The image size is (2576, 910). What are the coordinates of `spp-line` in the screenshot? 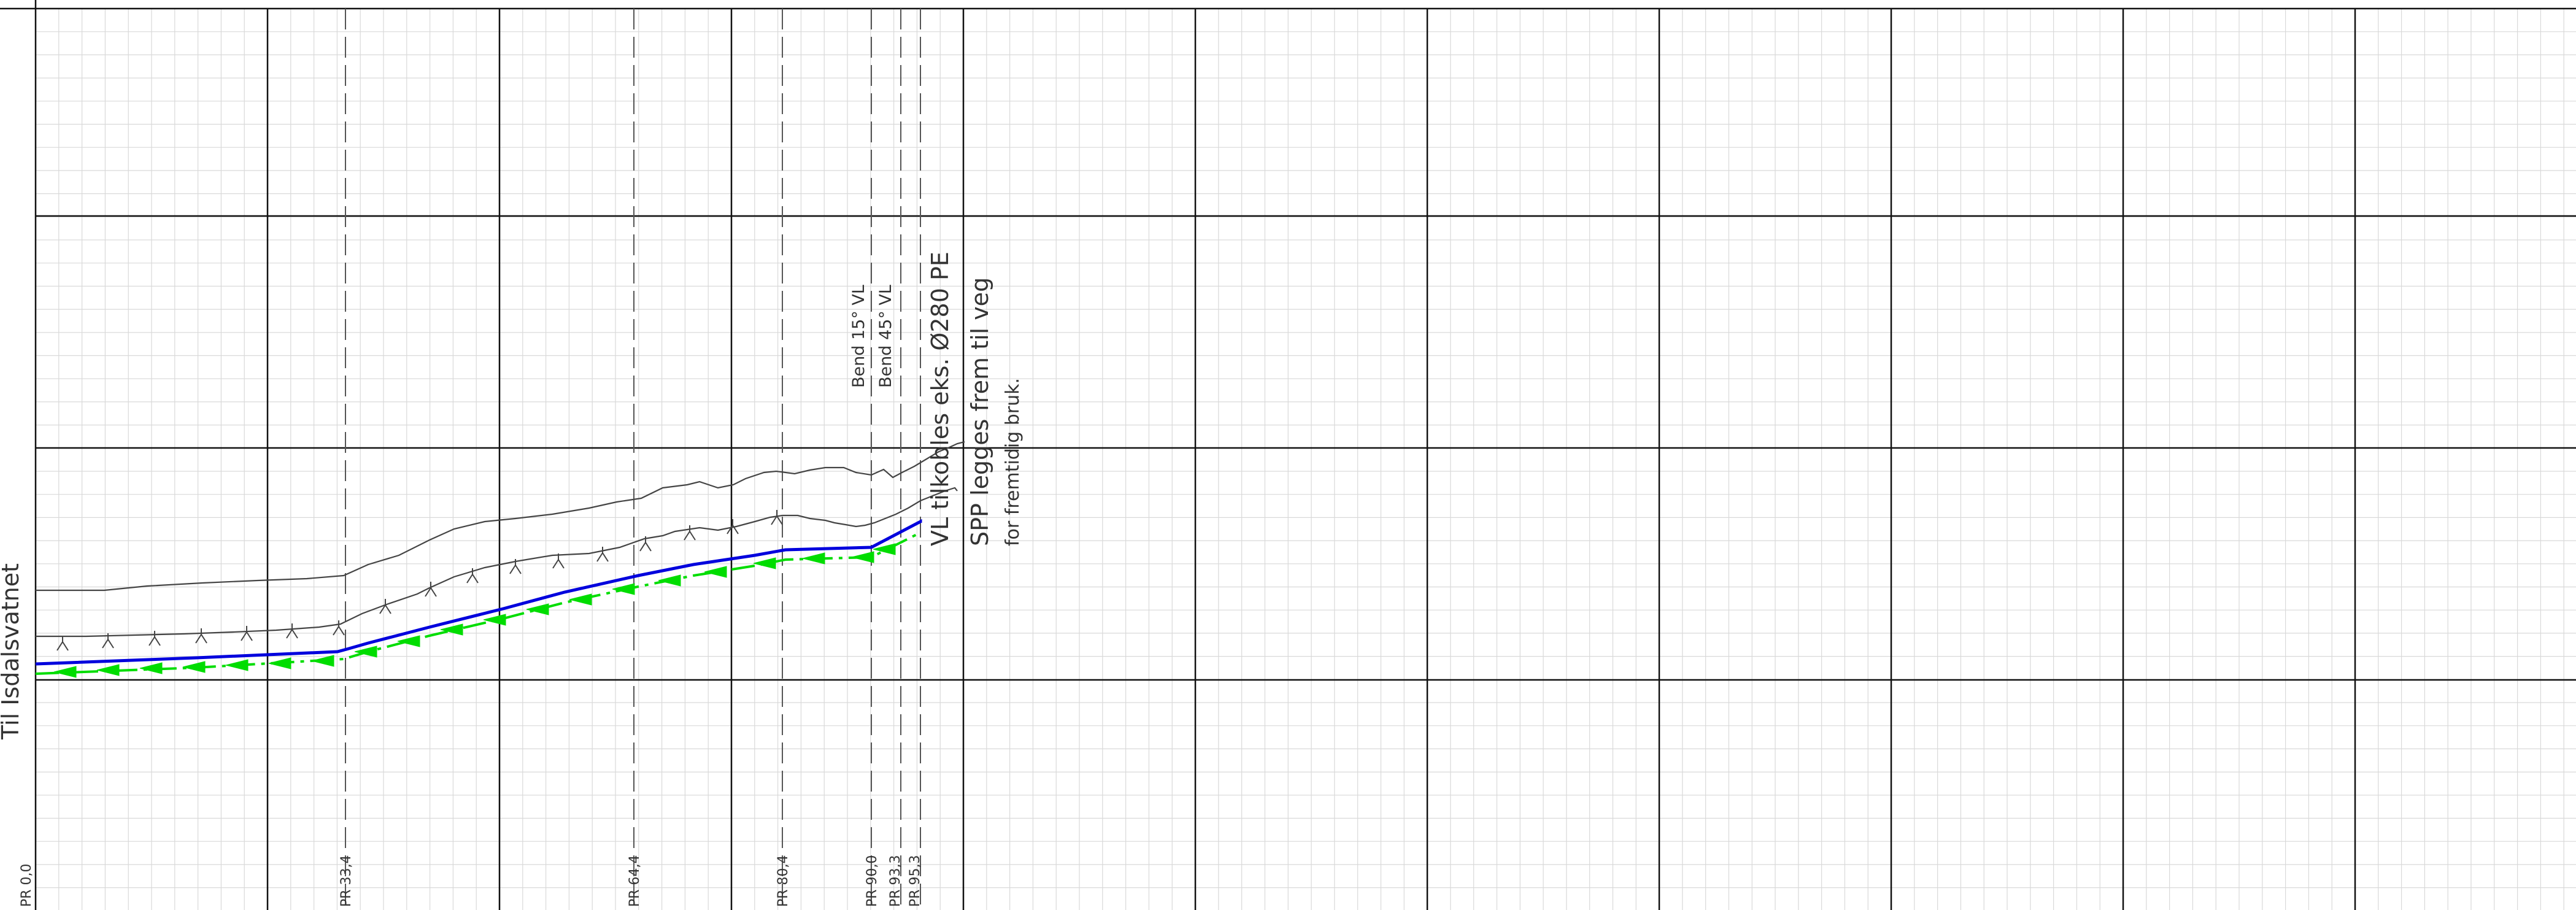 It's located at (478, 603).